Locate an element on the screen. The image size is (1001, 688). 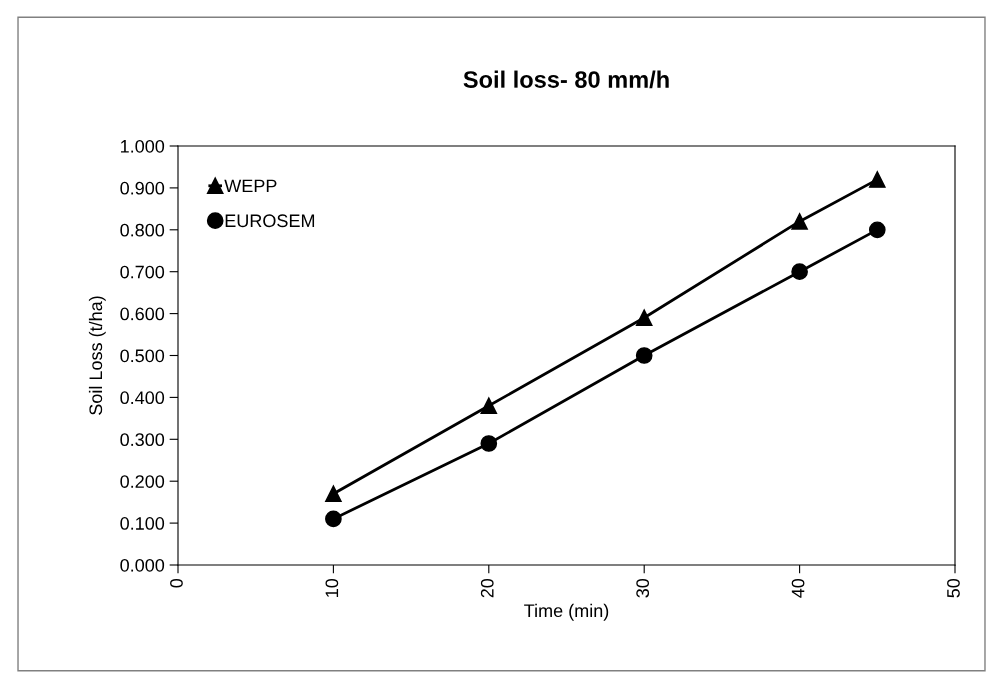
x-tick-label: 30 is located at coordinates (643, 588).